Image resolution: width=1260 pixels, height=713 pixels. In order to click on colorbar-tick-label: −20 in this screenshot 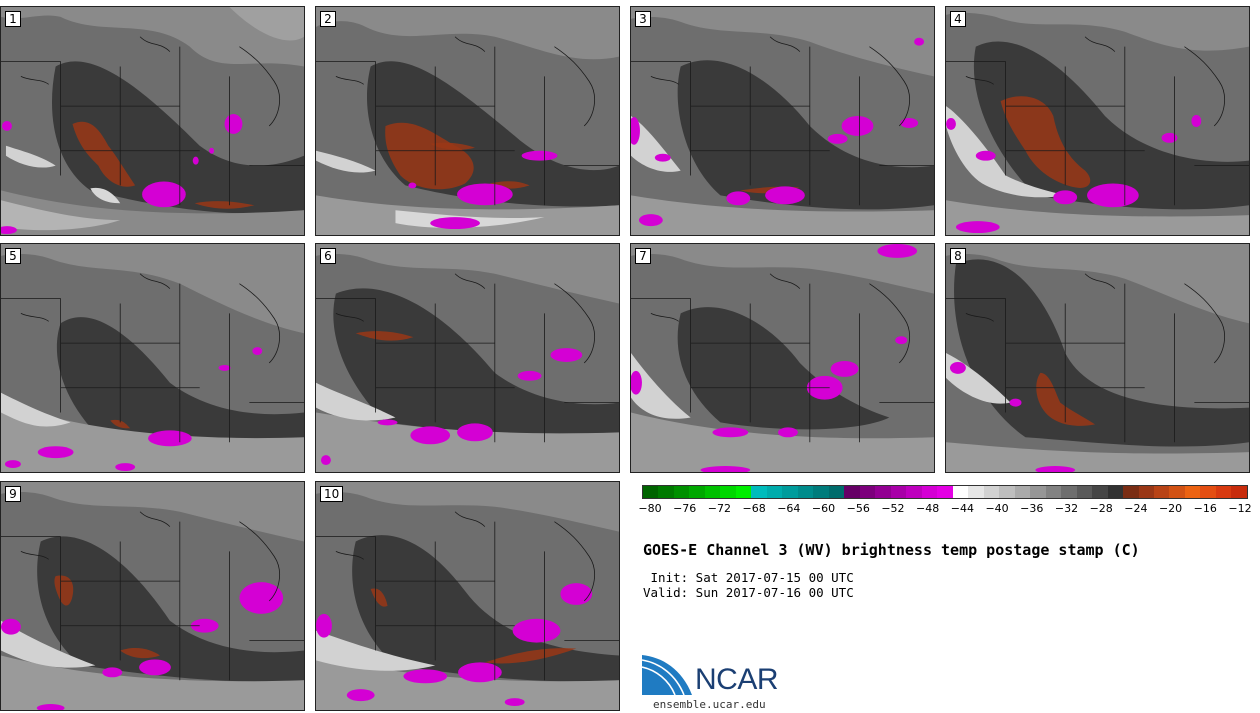, I will do `click(1170, 508)`.